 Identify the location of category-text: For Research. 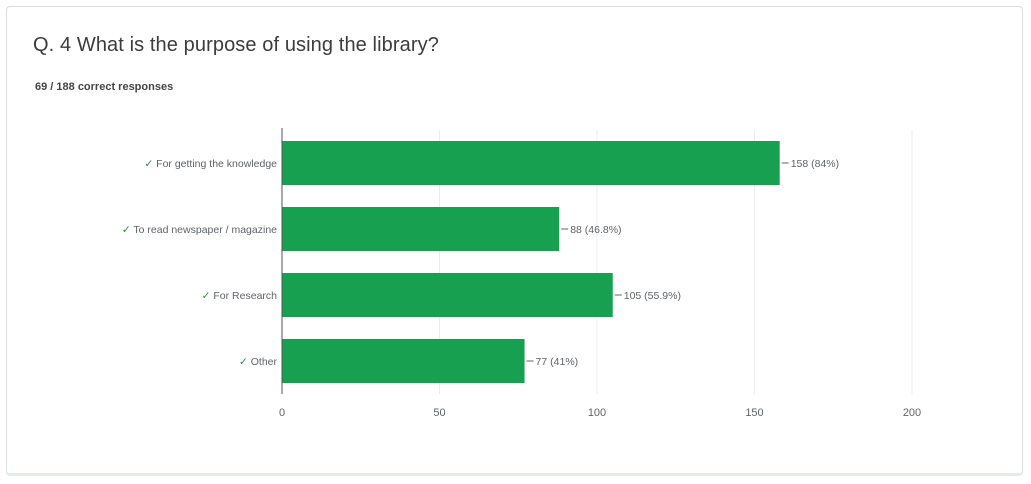
(245, 296).